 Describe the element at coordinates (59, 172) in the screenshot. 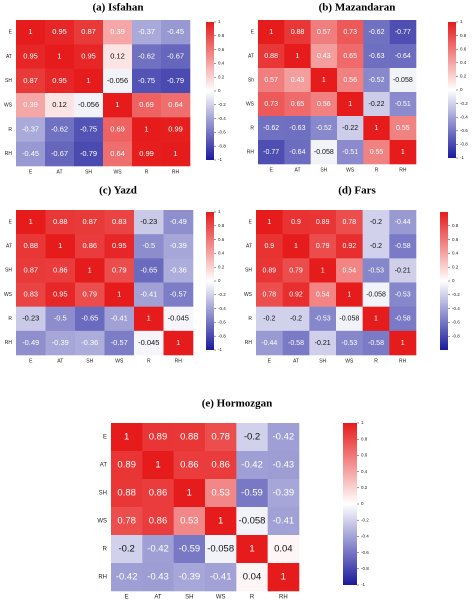

I see `x-tick-label: AT` at that location.